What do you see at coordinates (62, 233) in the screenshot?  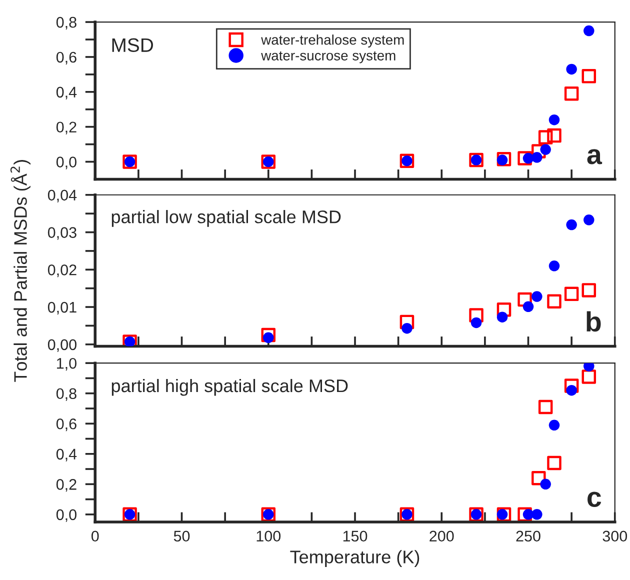 I see `y-tick-label: 0,03` at bounding box center [62, 233].